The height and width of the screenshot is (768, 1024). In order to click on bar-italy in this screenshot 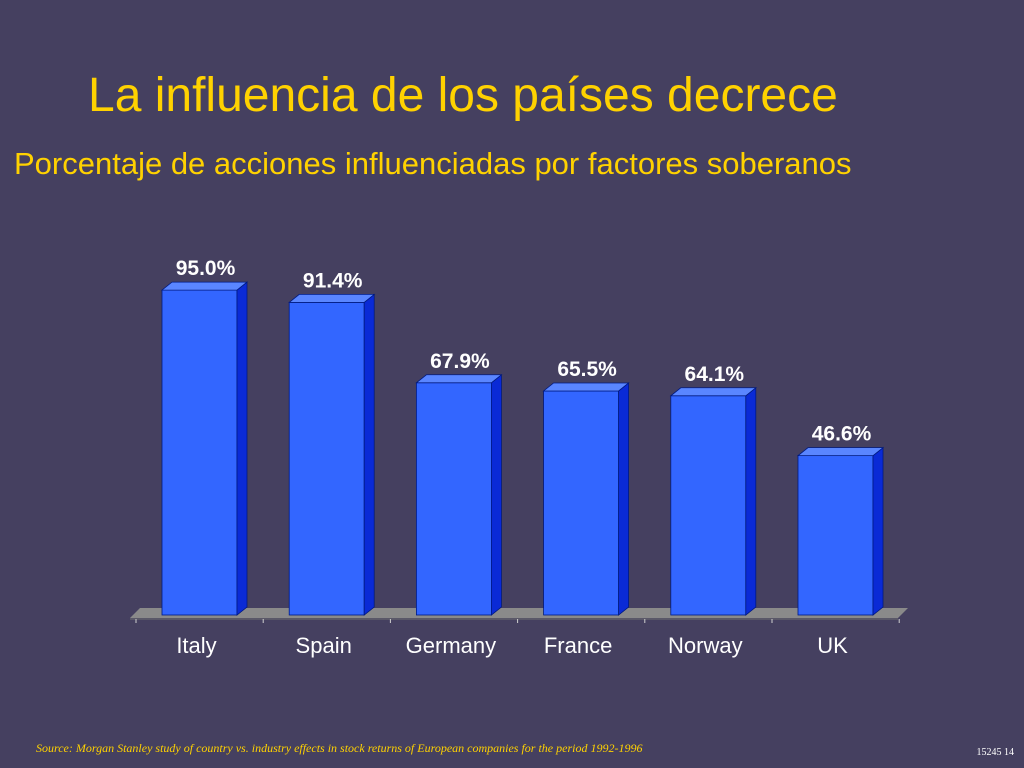, I will do `click(199, 452)`.